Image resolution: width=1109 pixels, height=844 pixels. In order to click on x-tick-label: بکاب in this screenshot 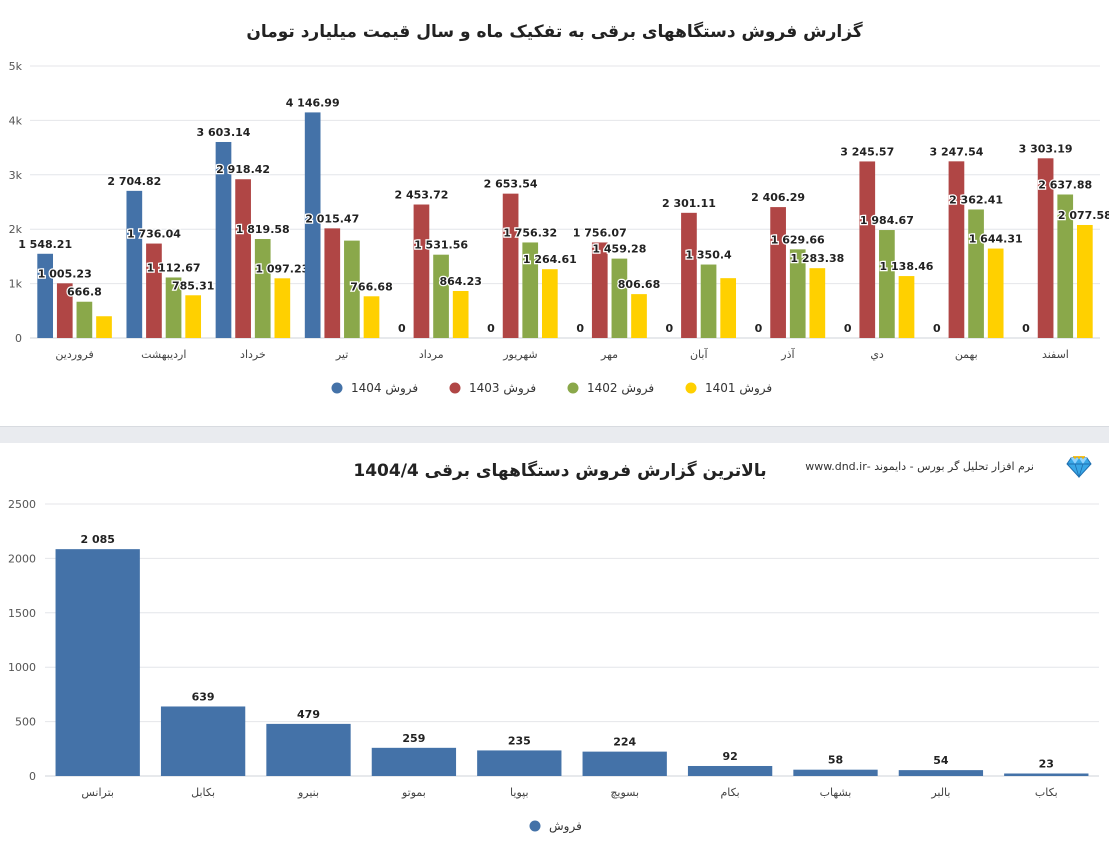, I will do `click(1046, 792)`.